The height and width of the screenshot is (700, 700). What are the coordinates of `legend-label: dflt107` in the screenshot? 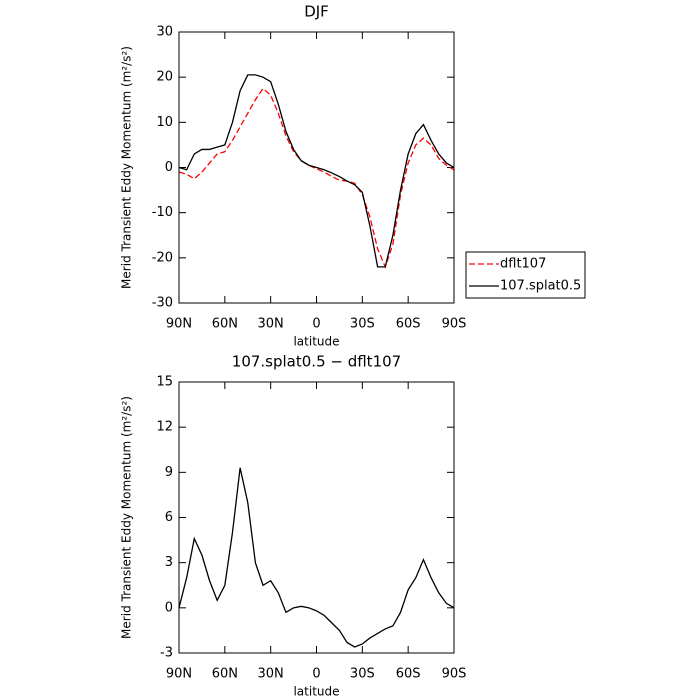 It's located at (523, 264).